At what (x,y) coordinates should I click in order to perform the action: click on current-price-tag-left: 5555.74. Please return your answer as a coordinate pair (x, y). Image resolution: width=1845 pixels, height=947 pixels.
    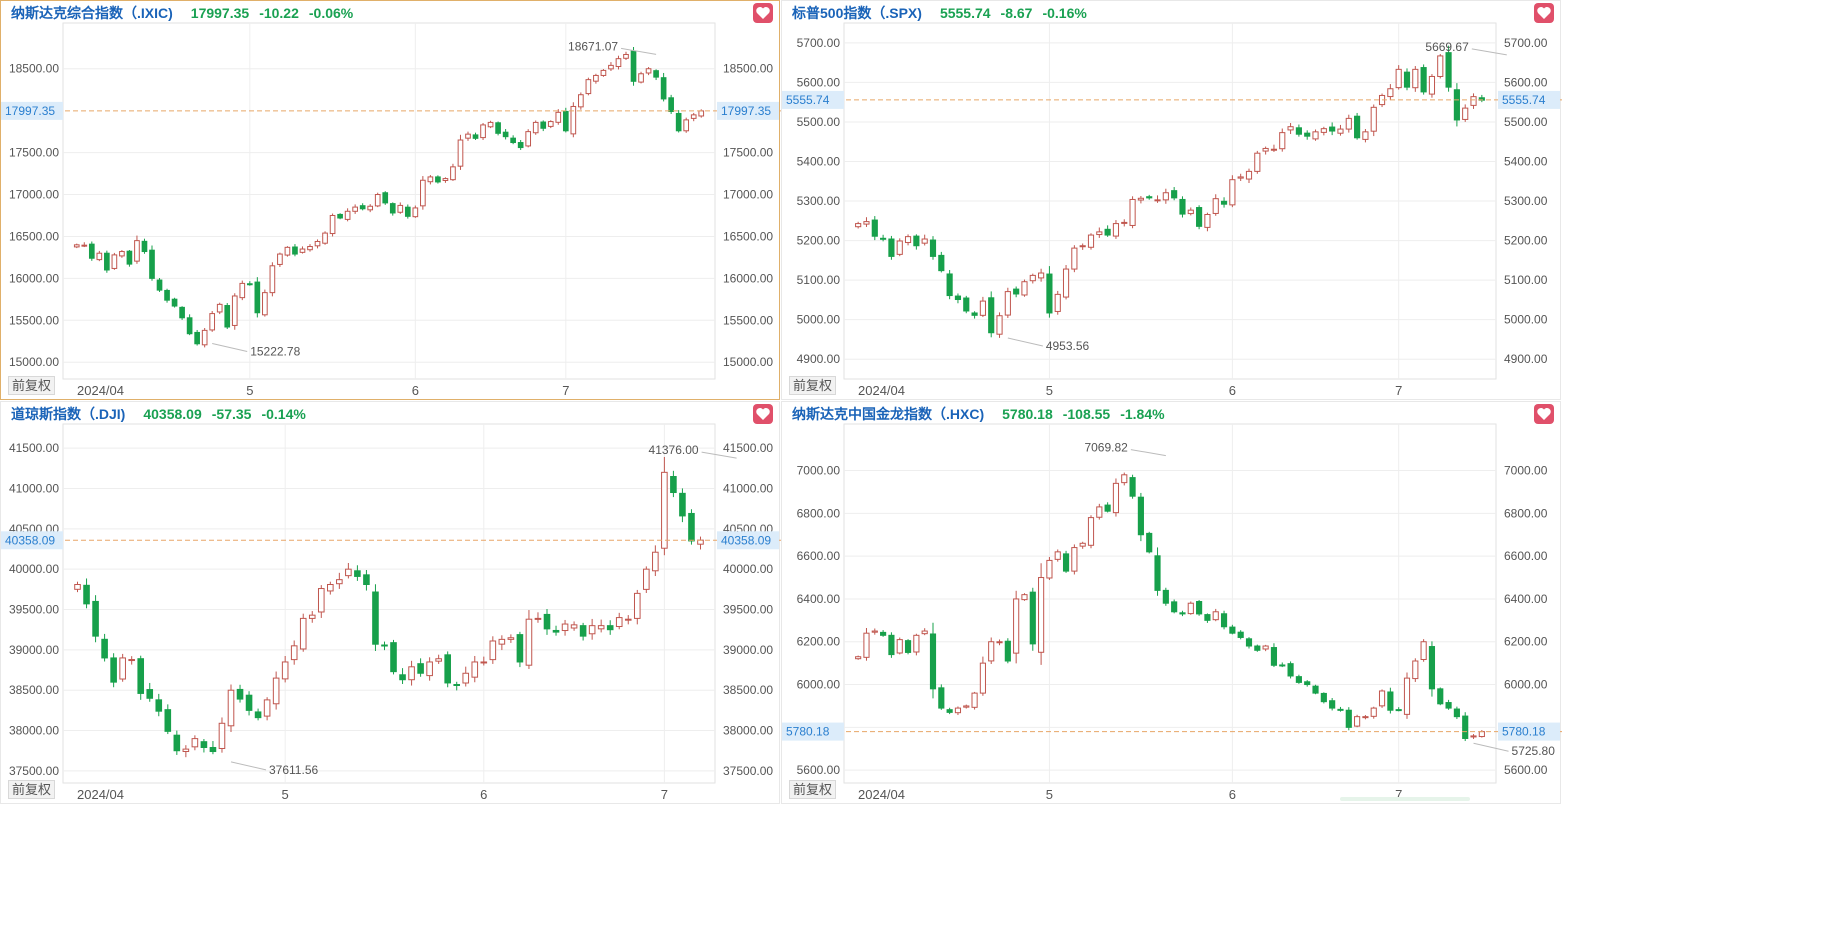
    Looking at the image, I should click on (813, 99).